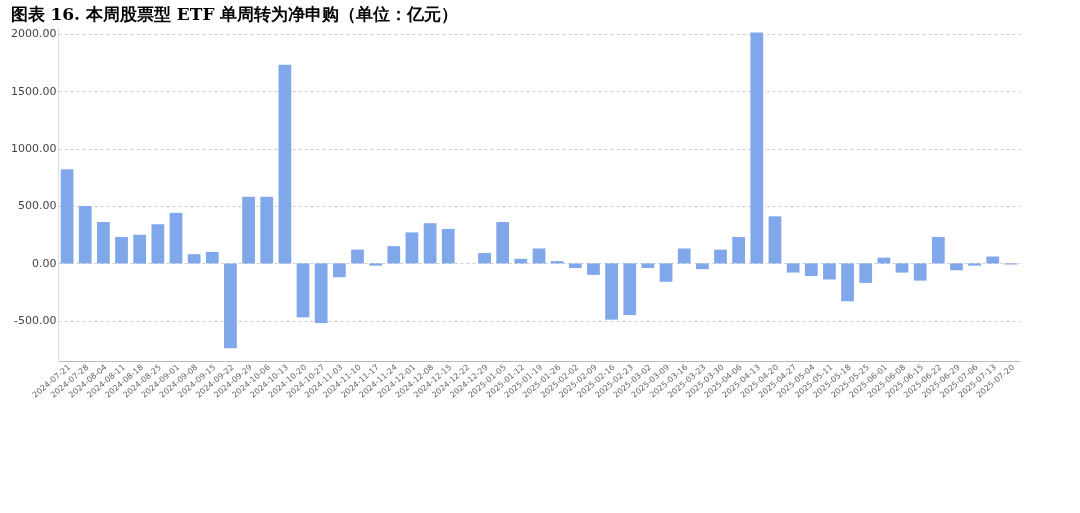 The width and height of the screenshot is (1080, 513). Describe the element at coordinates (234, 13) in the screenshot. I see `chart-title: 图表 16. 本周股票型 ETF 单周转为净申购（单位：亿元）` at that location.